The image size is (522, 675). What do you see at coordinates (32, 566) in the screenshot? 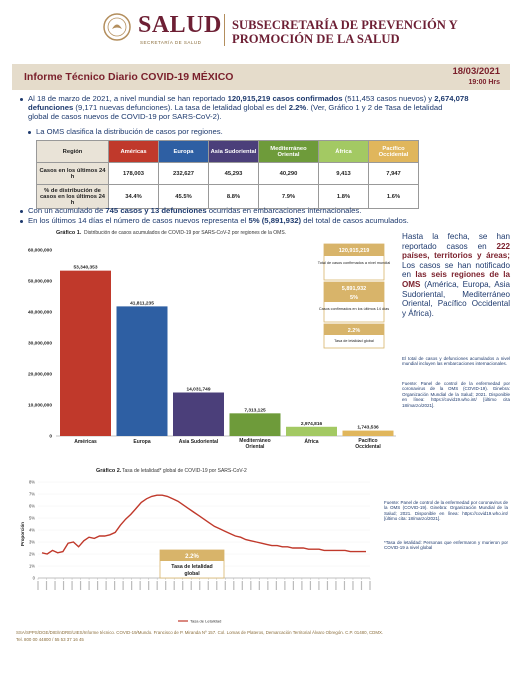
I see `y-tick-label: 1%` at bounding box center [32, 566].